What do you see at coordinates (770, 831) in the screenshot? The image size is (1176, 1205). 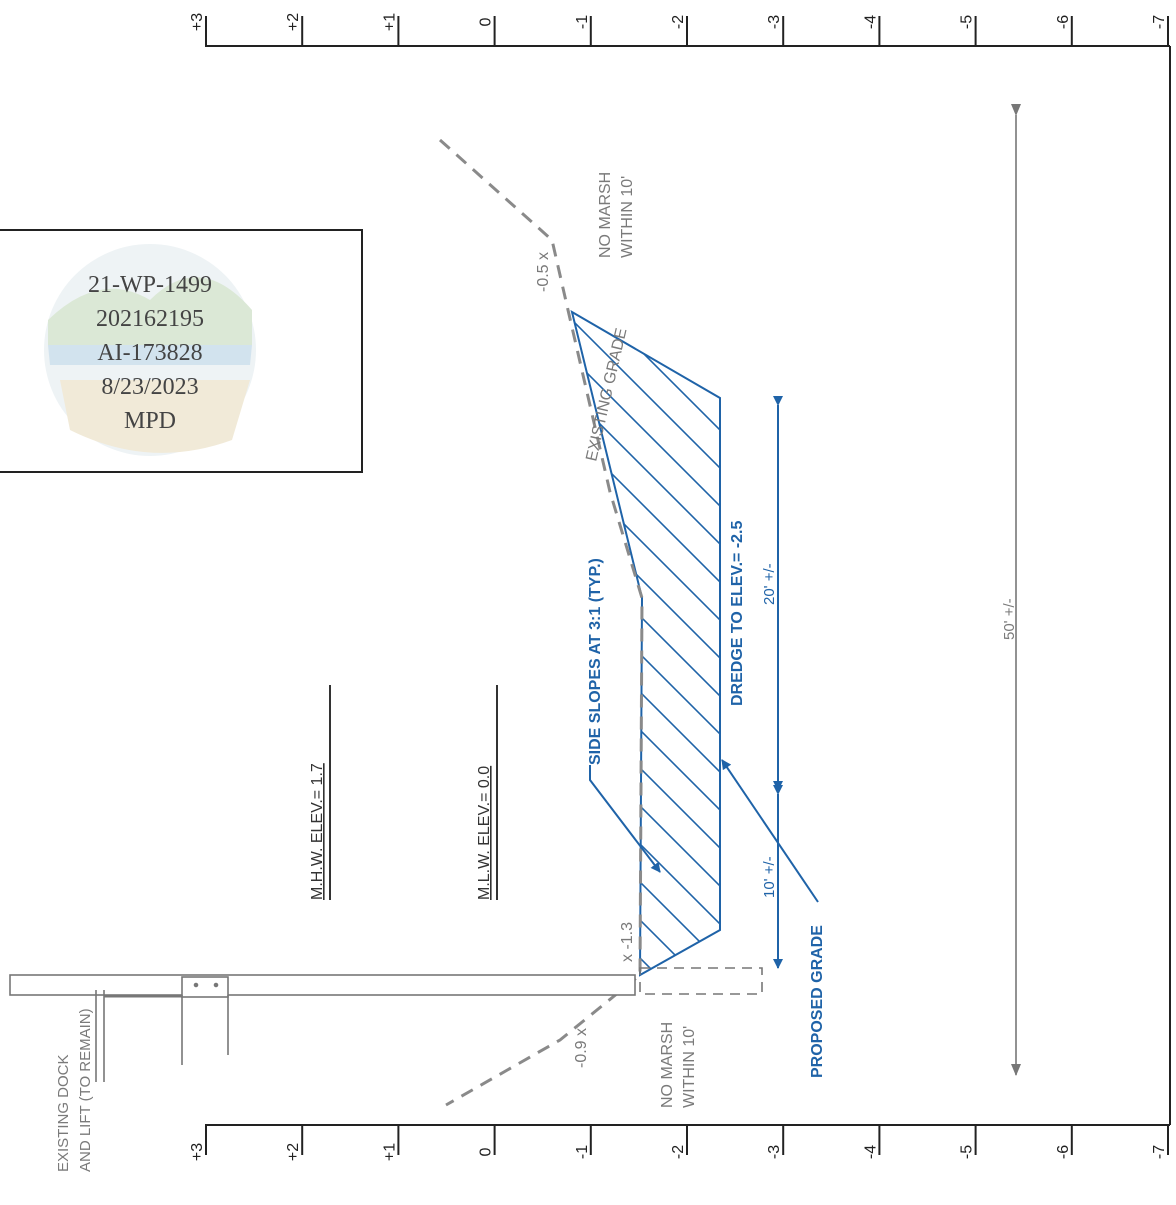 I see `proposed-grade-leader` at bounding box center [770, 831].